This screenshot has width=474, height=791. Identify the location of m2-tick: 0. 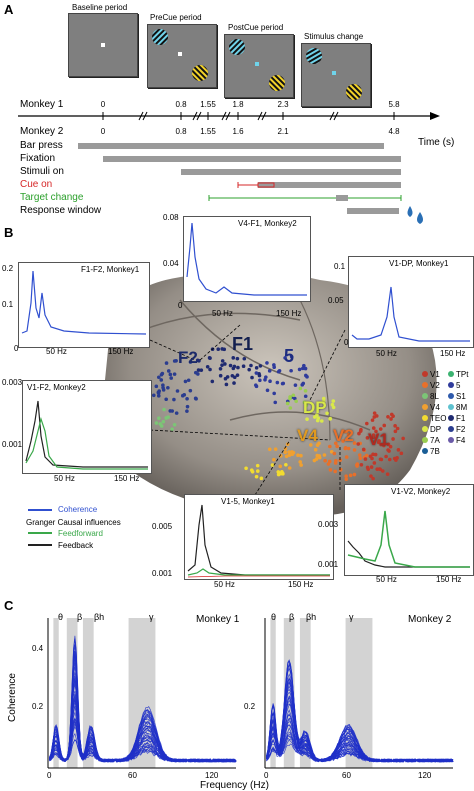
(103, 131).